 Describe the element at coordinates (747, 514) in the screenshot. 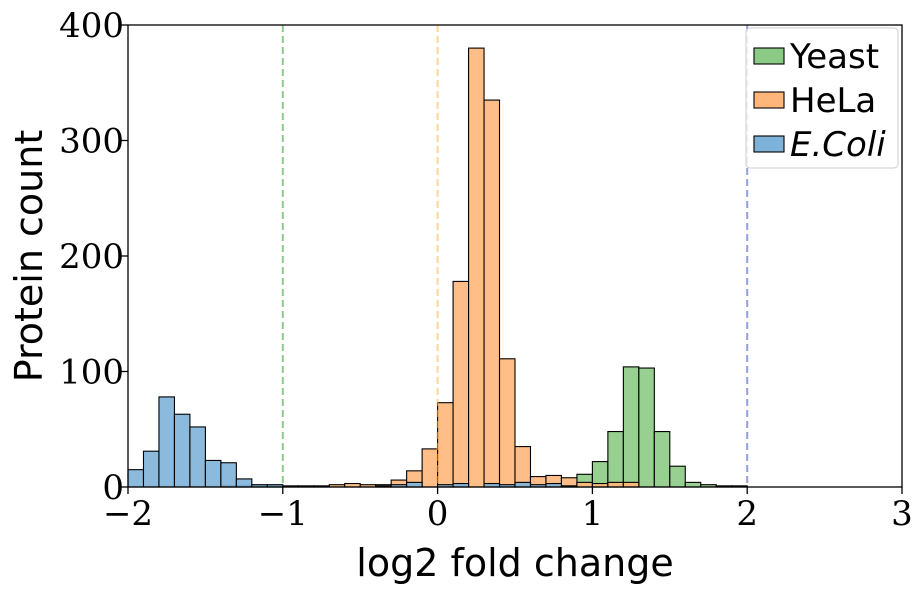

I see `x-tick-label: 2` at that location.